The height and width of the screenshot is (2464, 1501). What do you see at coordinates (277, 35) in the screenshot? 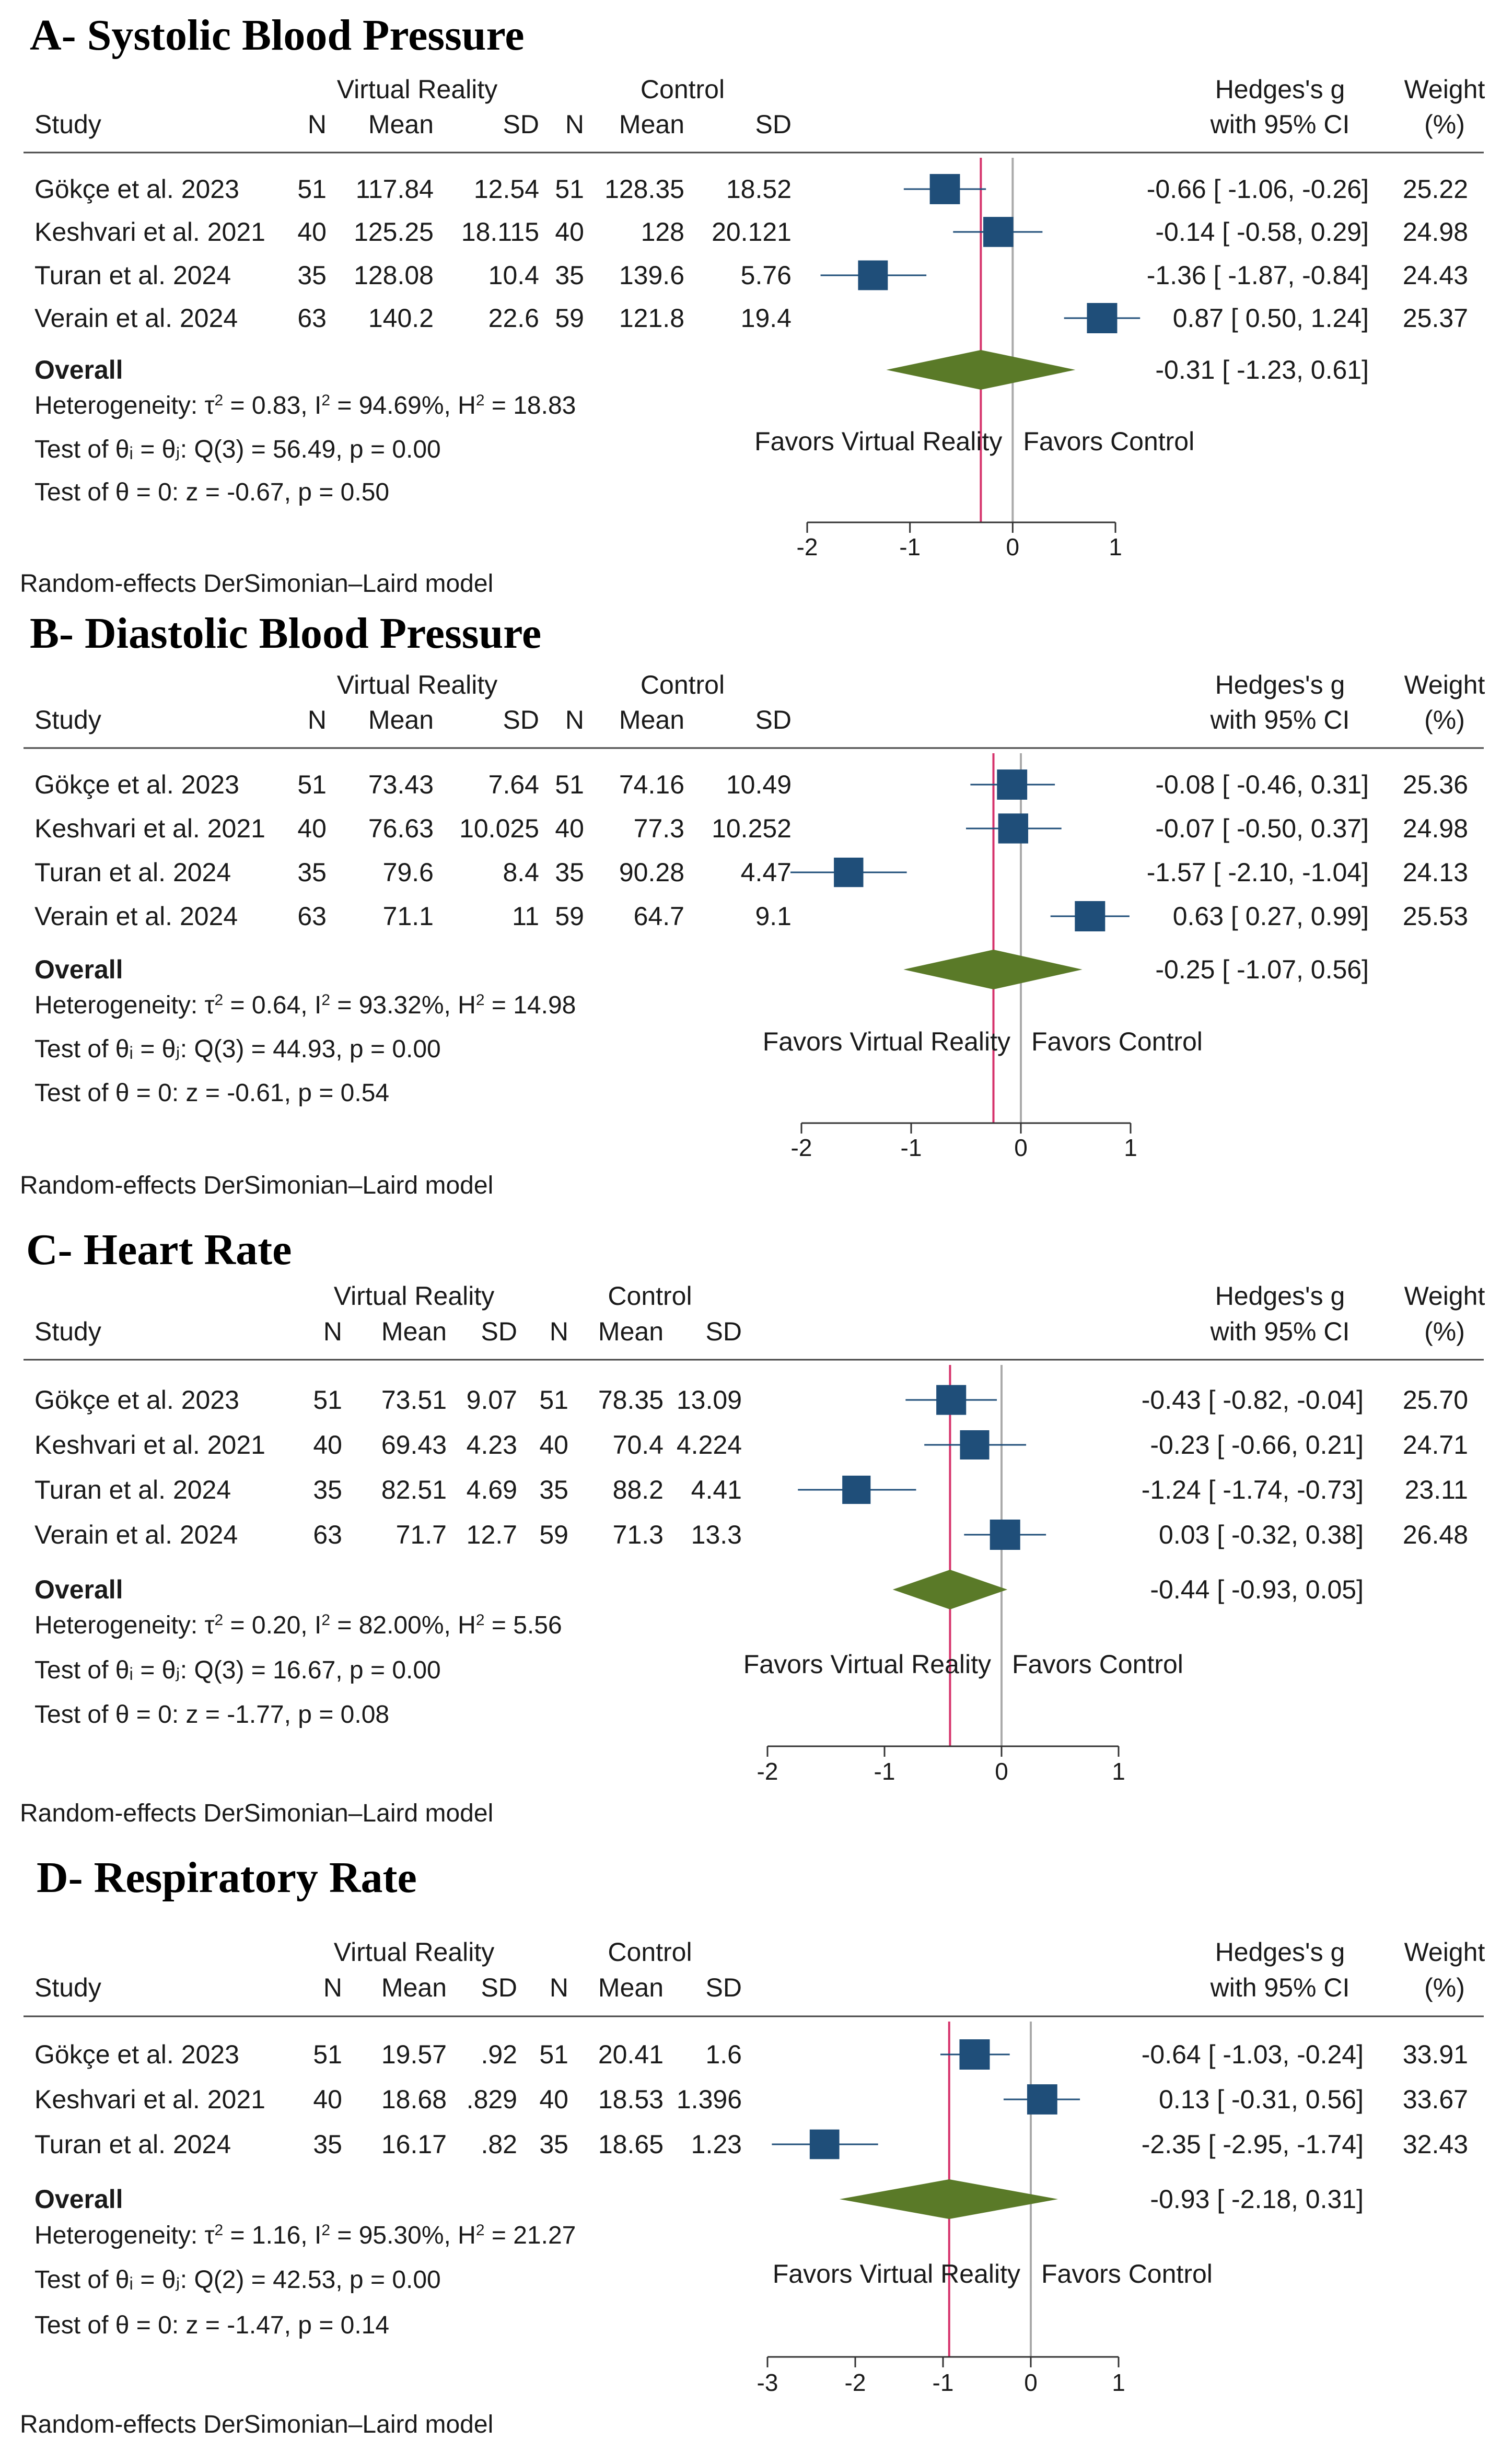
I see `panel-title: A- Systolic Blood Pressure` at bounding box center [277, 35].